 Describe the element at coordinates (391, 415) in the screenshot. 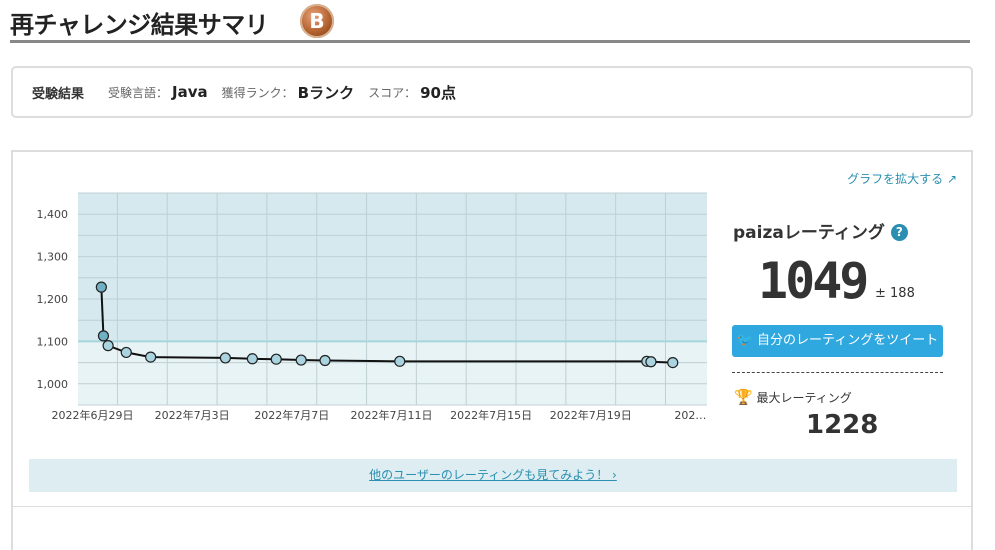

I see `x-tick-label: 2022年7月11日` at that location.